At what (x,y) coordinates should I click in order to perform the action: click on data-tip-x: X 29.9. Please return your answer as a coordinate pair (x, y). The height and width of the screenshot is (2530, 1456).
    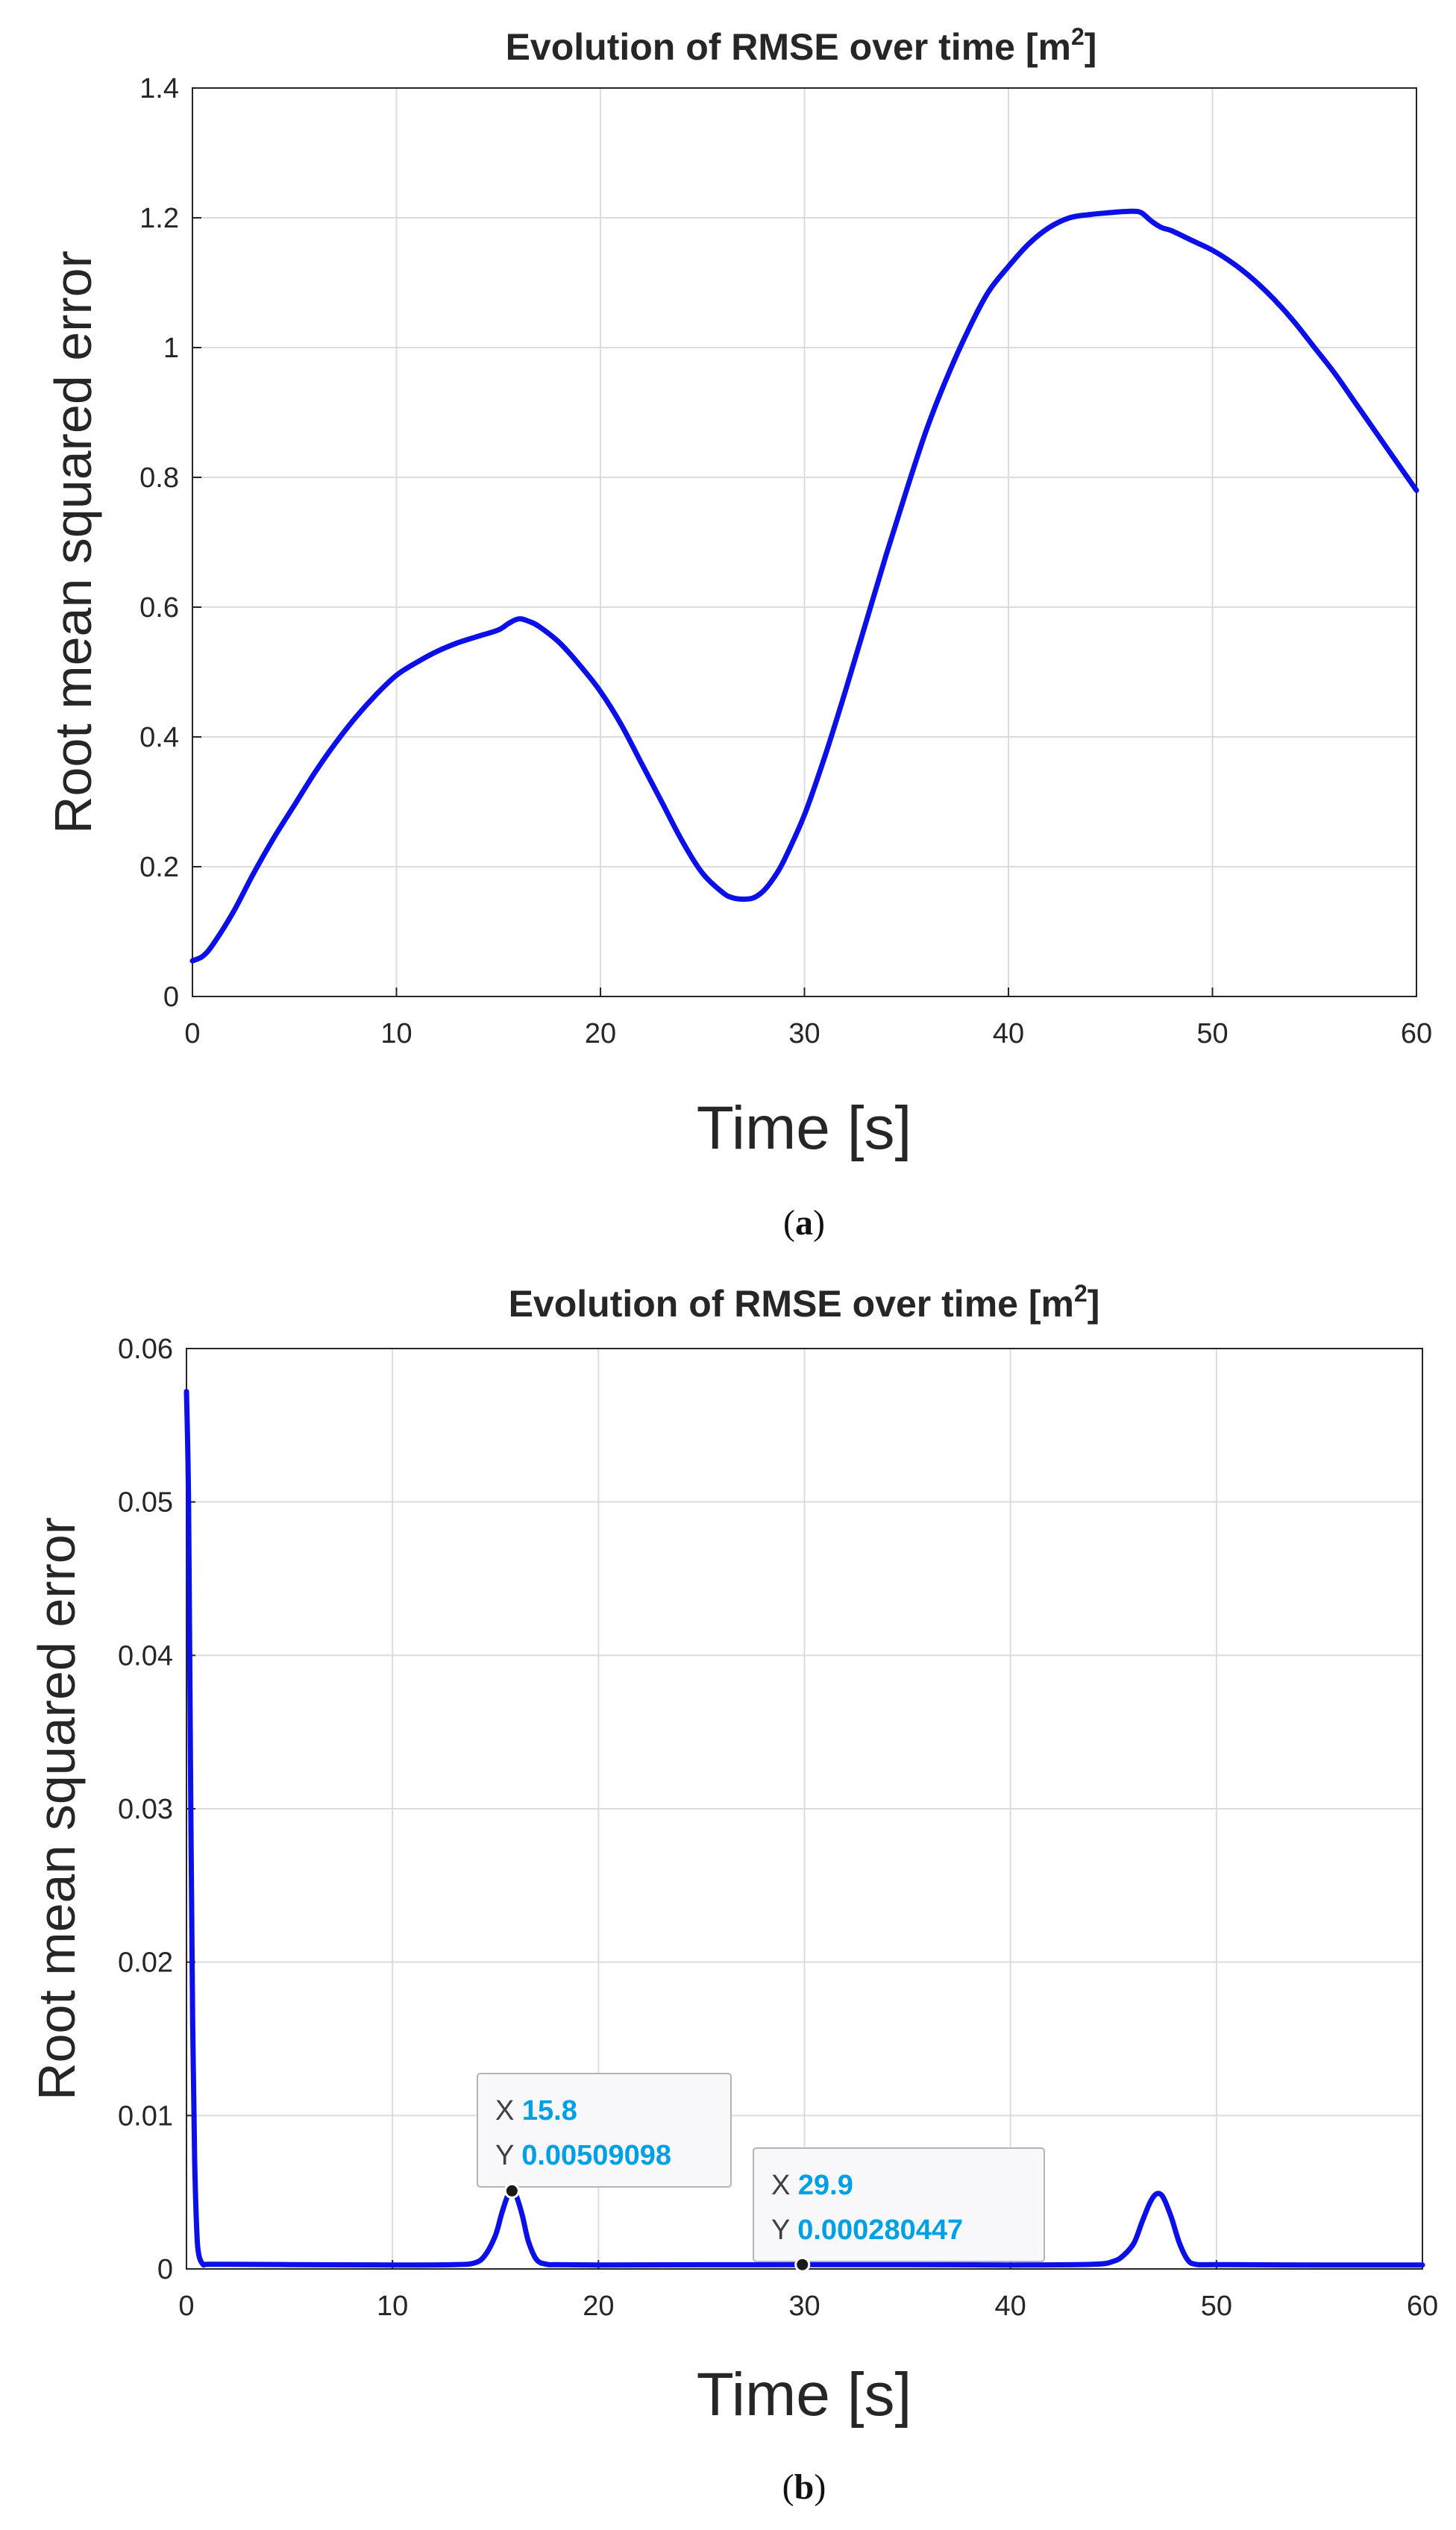
    Looking at the image, I should click on (812, 2185).